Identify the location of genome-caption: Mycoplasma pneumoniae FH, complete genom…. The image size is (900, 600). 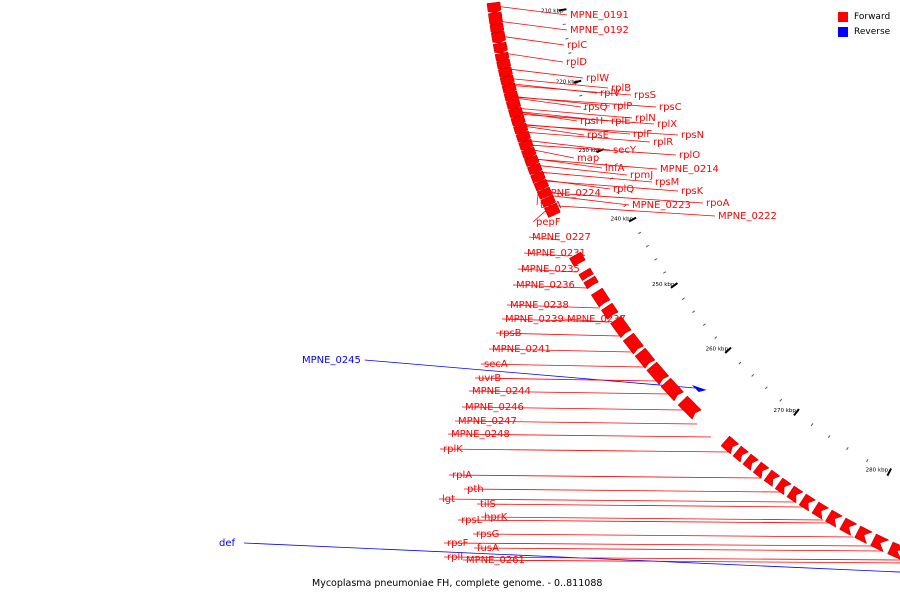
(457, 583).